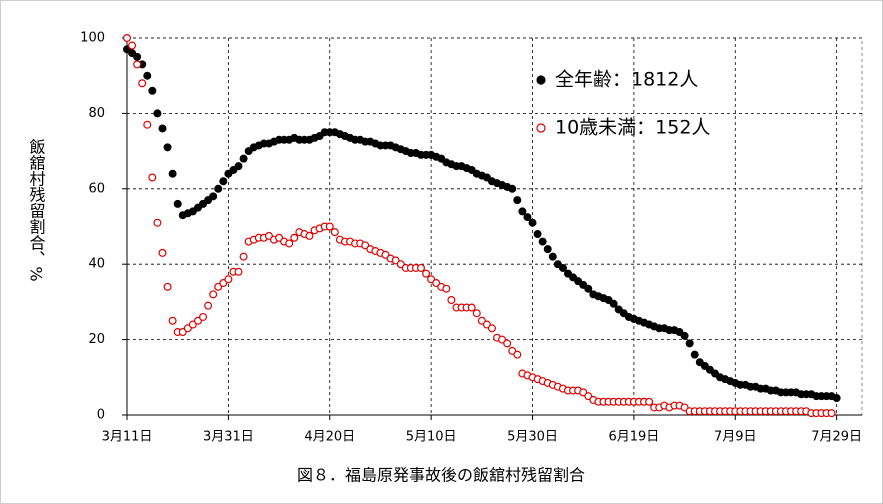 The image size is (883, 504). Describe the element at coordinates (532, 437) in the screenshot. I see `x-tick-label: 5月30日` at that location.